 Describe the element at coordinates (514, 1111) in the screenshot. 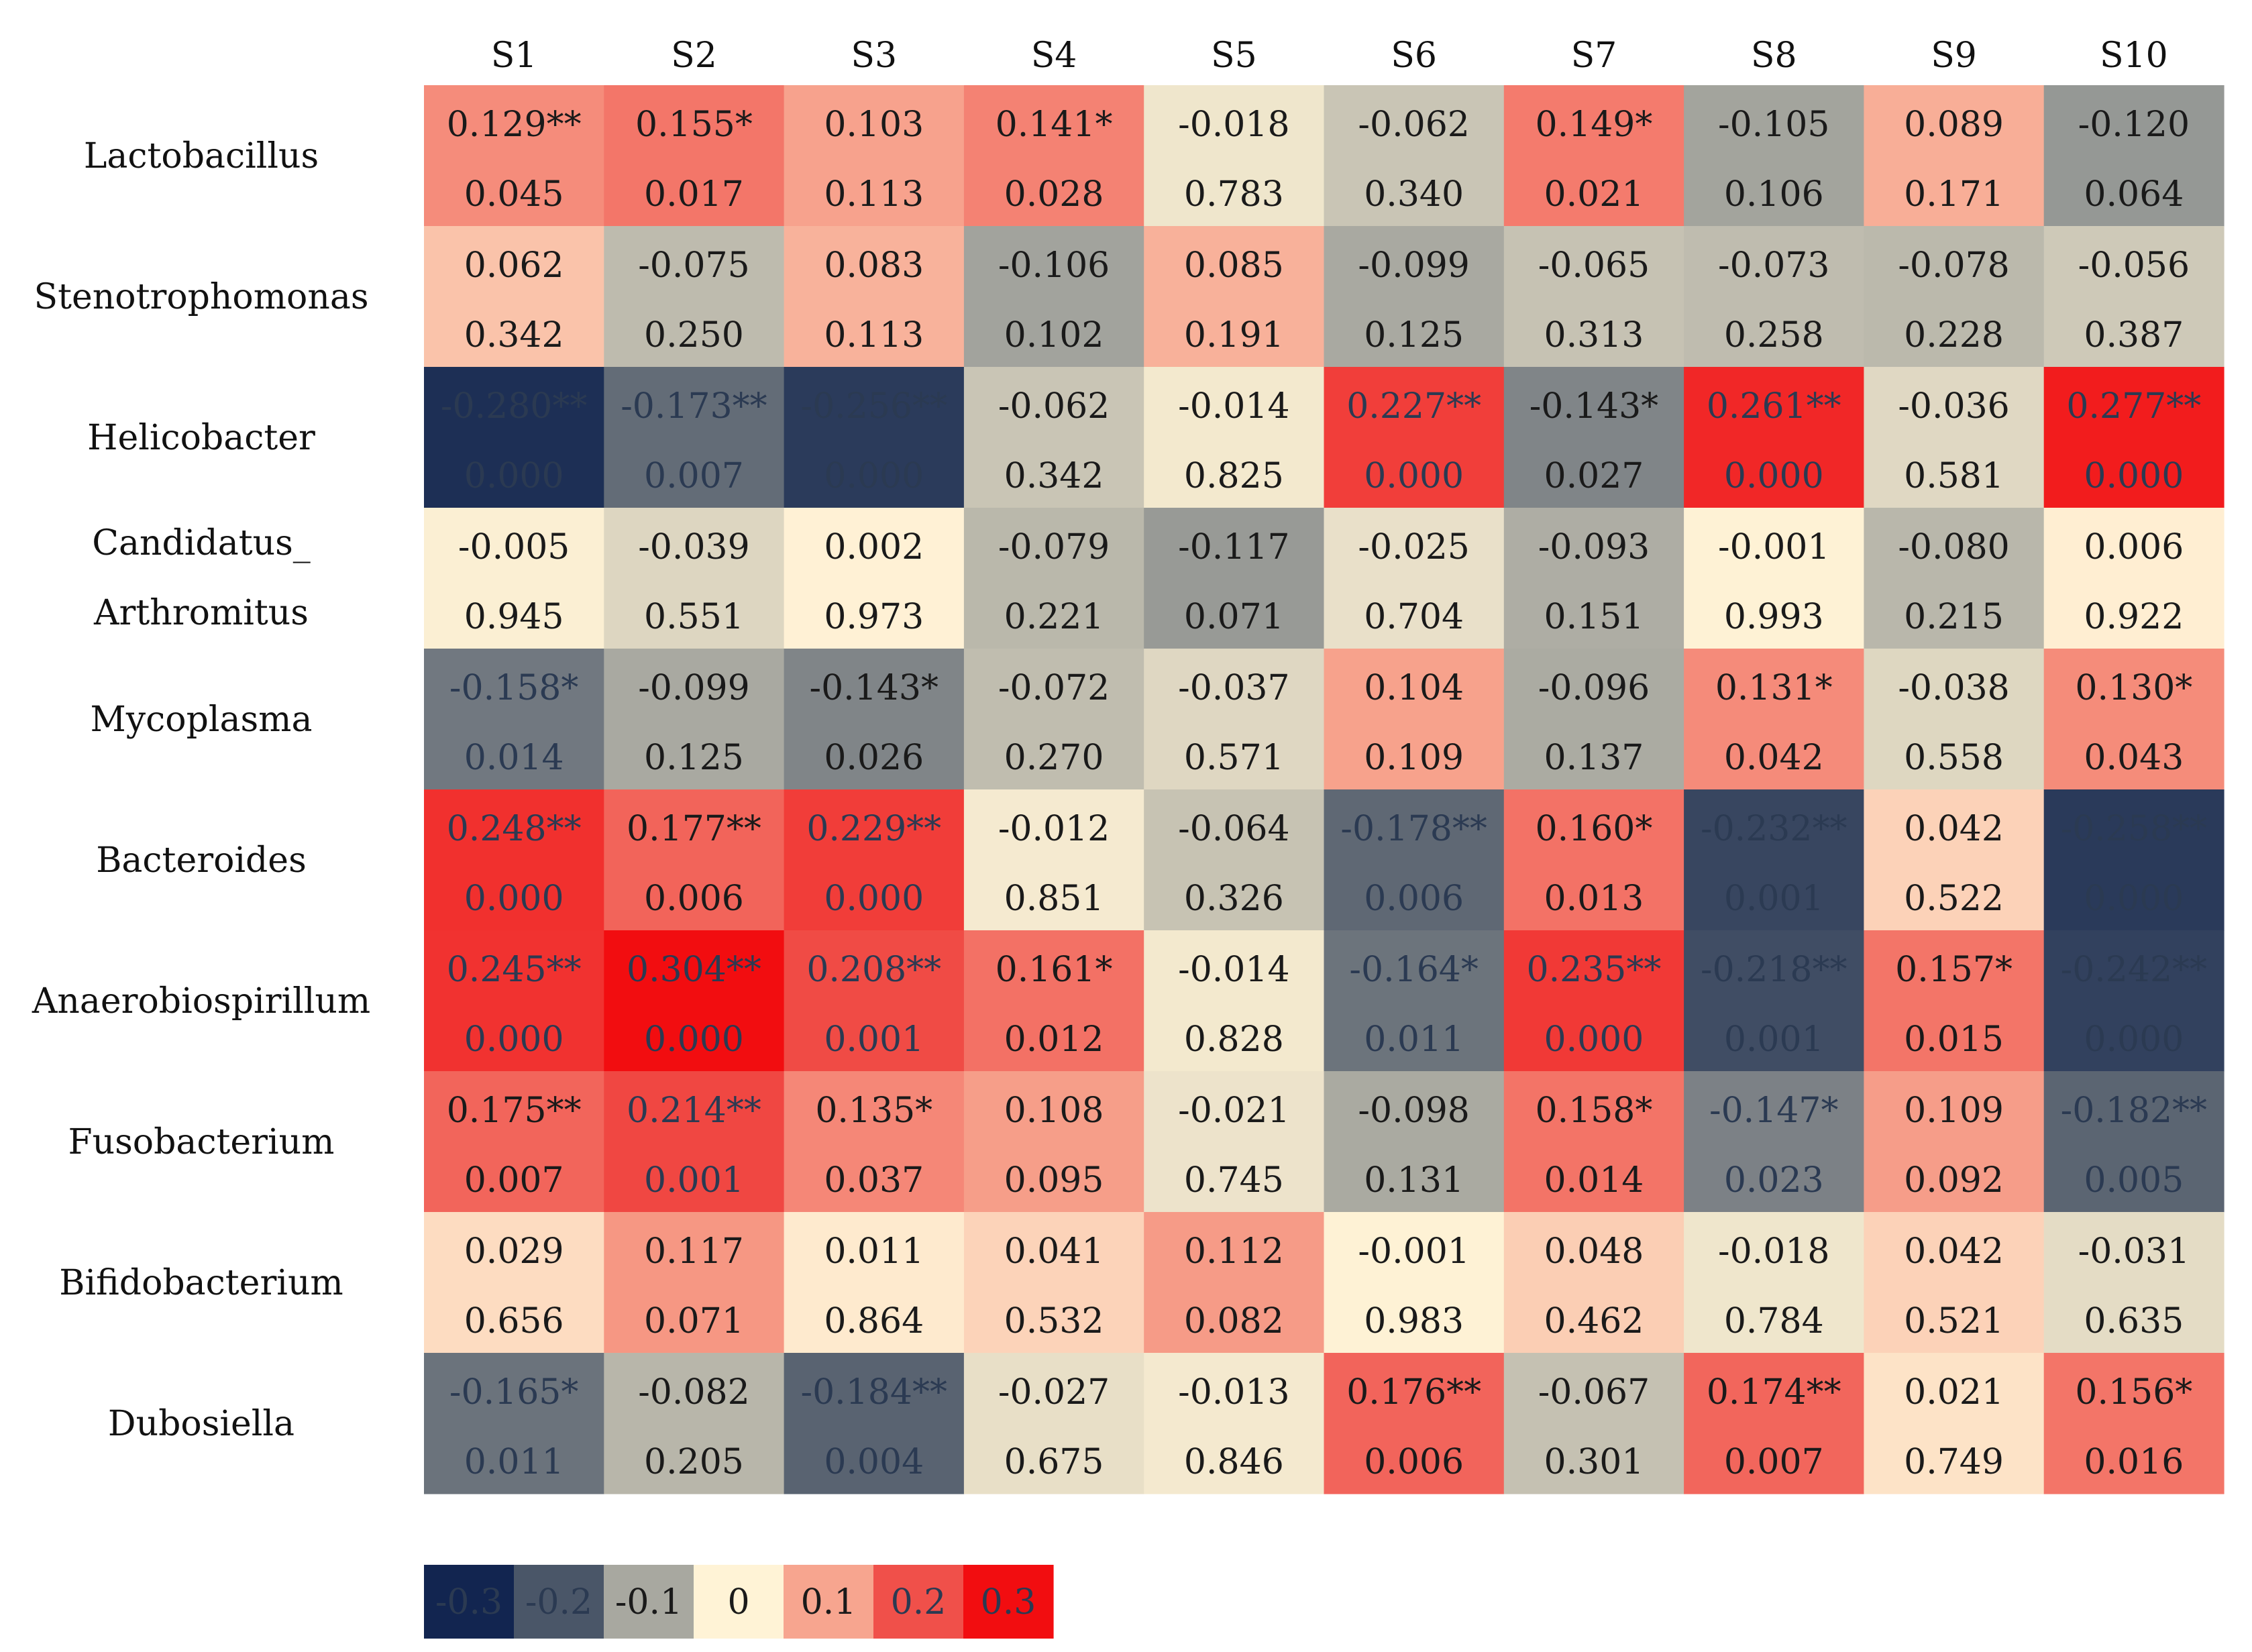

I see `correlation-value: 0.175**` at that location.